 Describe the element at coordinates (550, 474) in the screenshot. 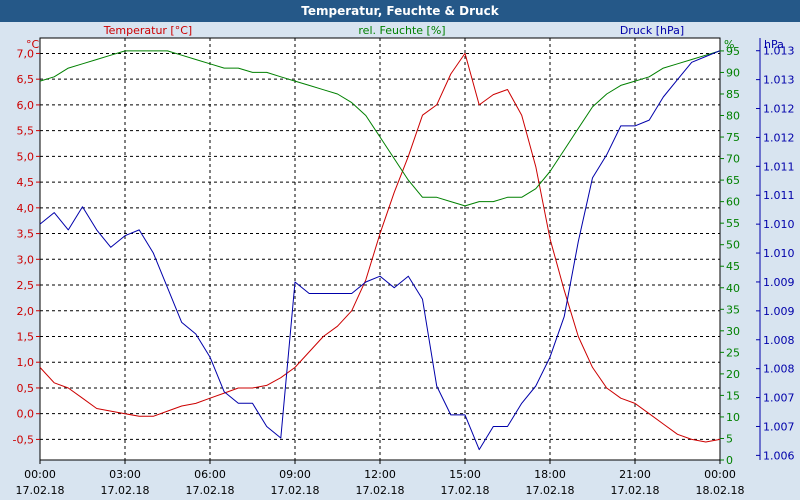

I see `time-tick-label: 18:00` at that location.